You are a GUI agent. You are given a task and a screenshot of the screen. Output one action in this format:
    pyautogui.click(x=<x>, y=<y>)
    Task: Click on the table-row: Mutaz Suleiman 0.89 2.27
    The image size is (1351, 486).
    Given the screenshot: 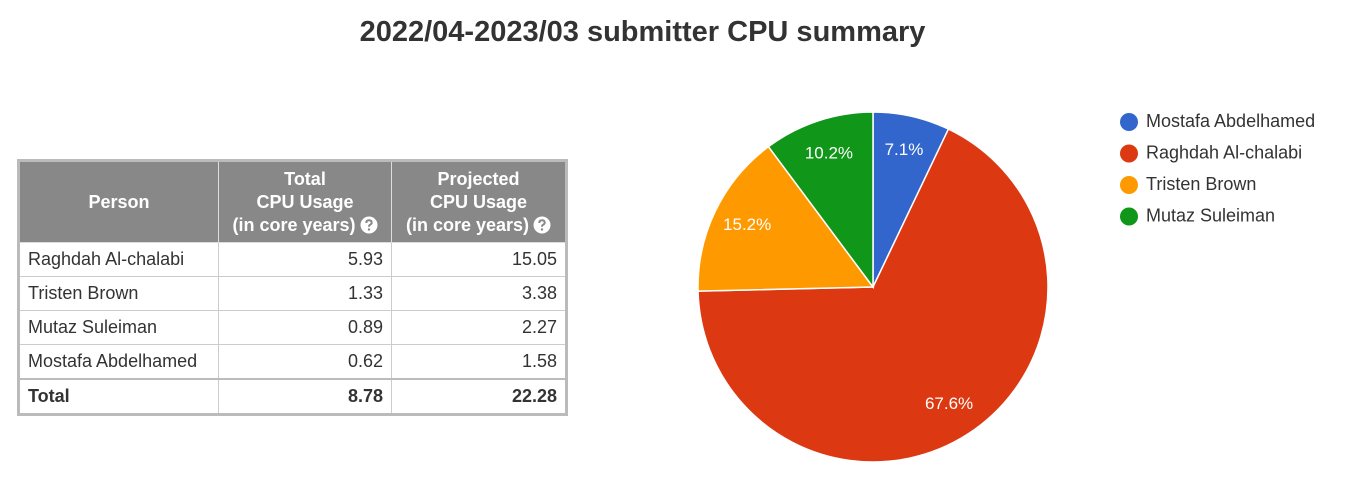 What is the action you would take?
    pyautogui.click(x=292, y=327)
    